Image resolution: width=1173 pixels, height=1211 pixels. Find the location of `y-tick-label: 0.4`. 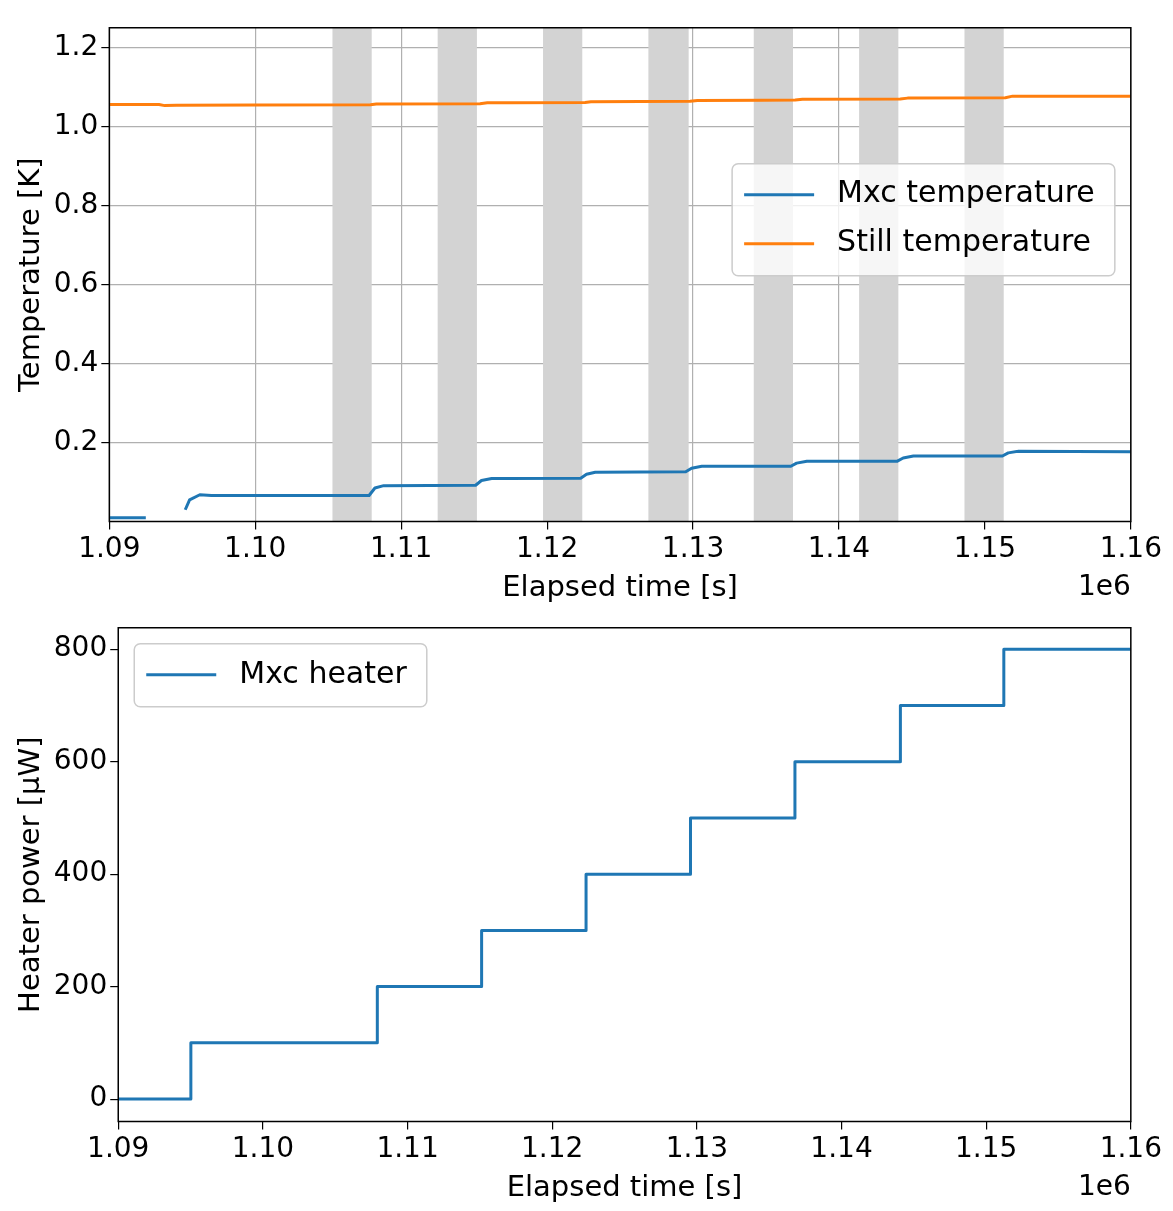

y-tick-label: 0.4 is located at coordinates (76, 361).